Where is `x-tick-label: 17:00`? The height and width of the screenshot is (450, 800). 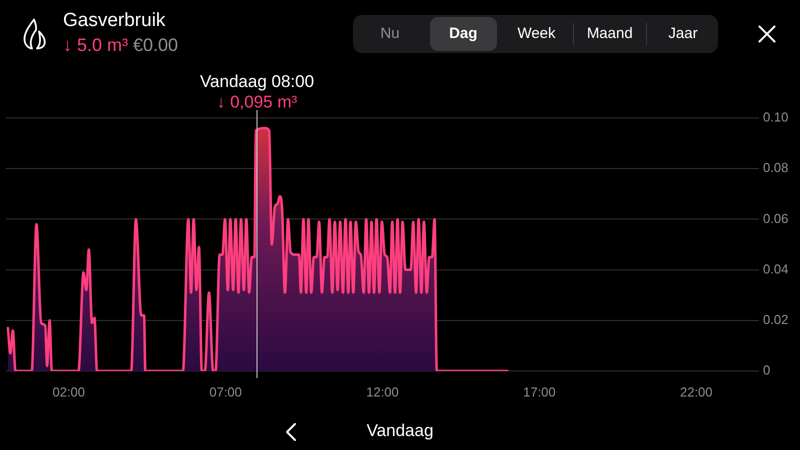 x-tick-label: 17:00 is located at coordinates (539, 392).